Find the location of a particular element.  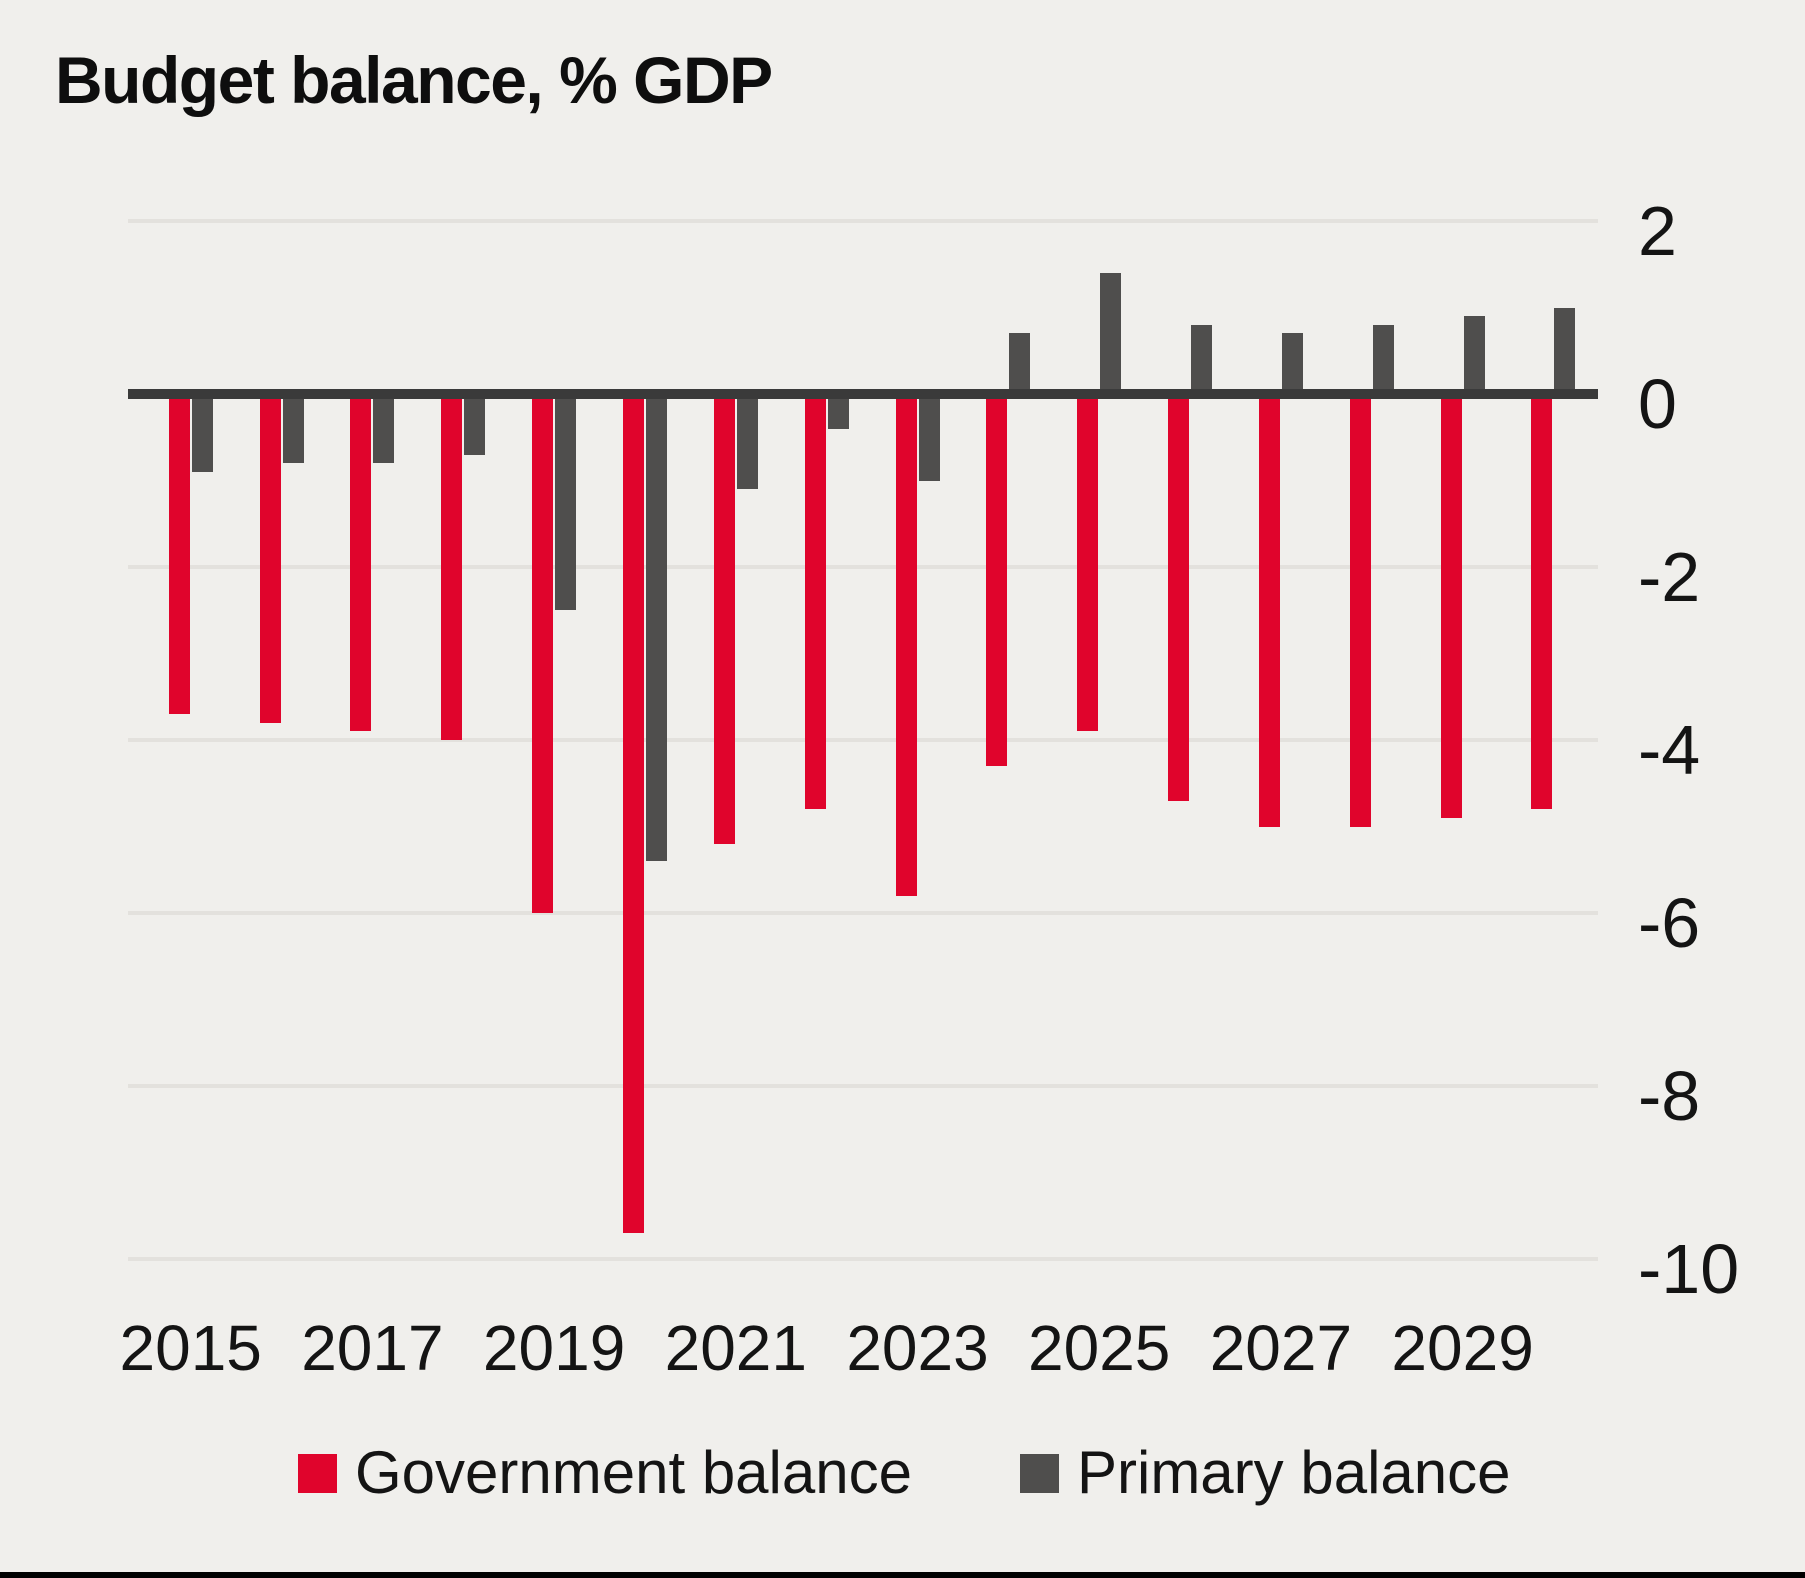

bar-primary-balance-2018 is located at coordinates (475, 424).